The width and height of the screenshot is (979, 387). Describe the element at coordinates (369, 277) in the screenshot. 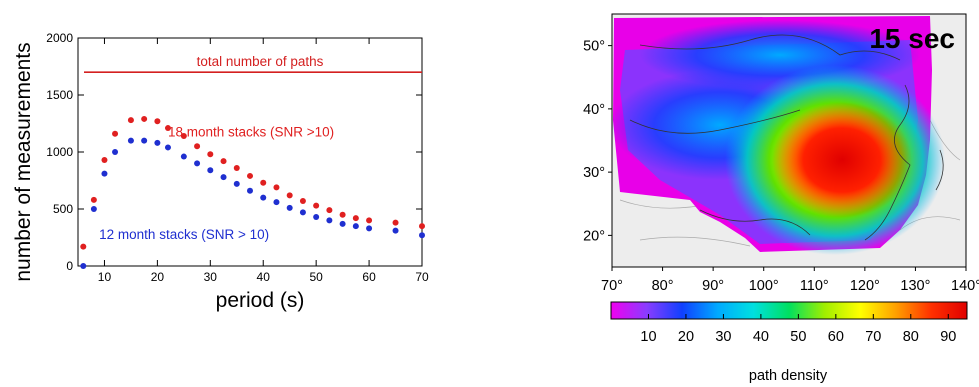

I see `x-tick-label: 60` at that location.